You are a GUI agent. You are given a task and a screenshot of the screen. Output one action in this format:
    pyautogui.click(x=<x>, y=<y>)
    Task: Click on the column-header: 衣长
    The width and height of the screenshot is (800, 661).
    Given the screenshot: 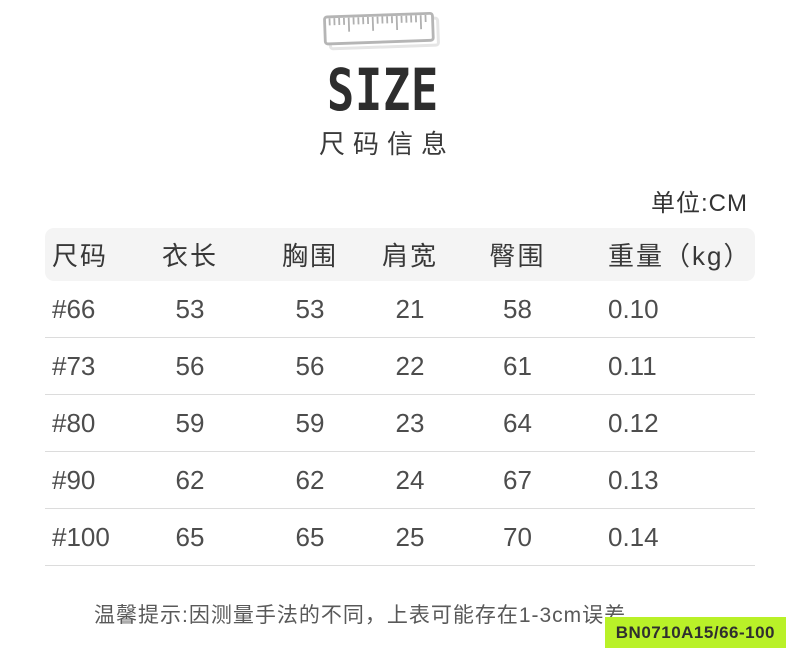 What is the action you would take?
    pyautogui.click(x=189, y=256)
    